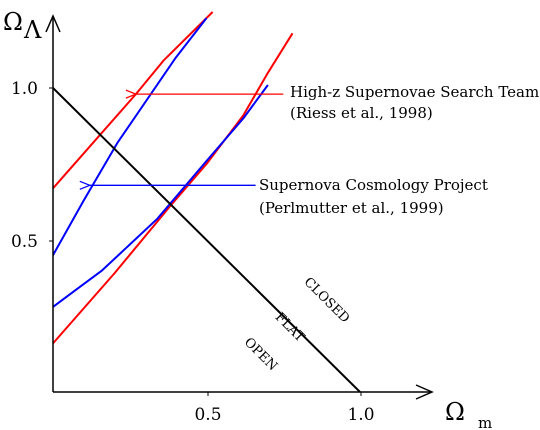  What do you see at coordinates (327, 301) in the screenshot?
I see `closed-region-label: CLOSED` at bounding box center [327, 301].